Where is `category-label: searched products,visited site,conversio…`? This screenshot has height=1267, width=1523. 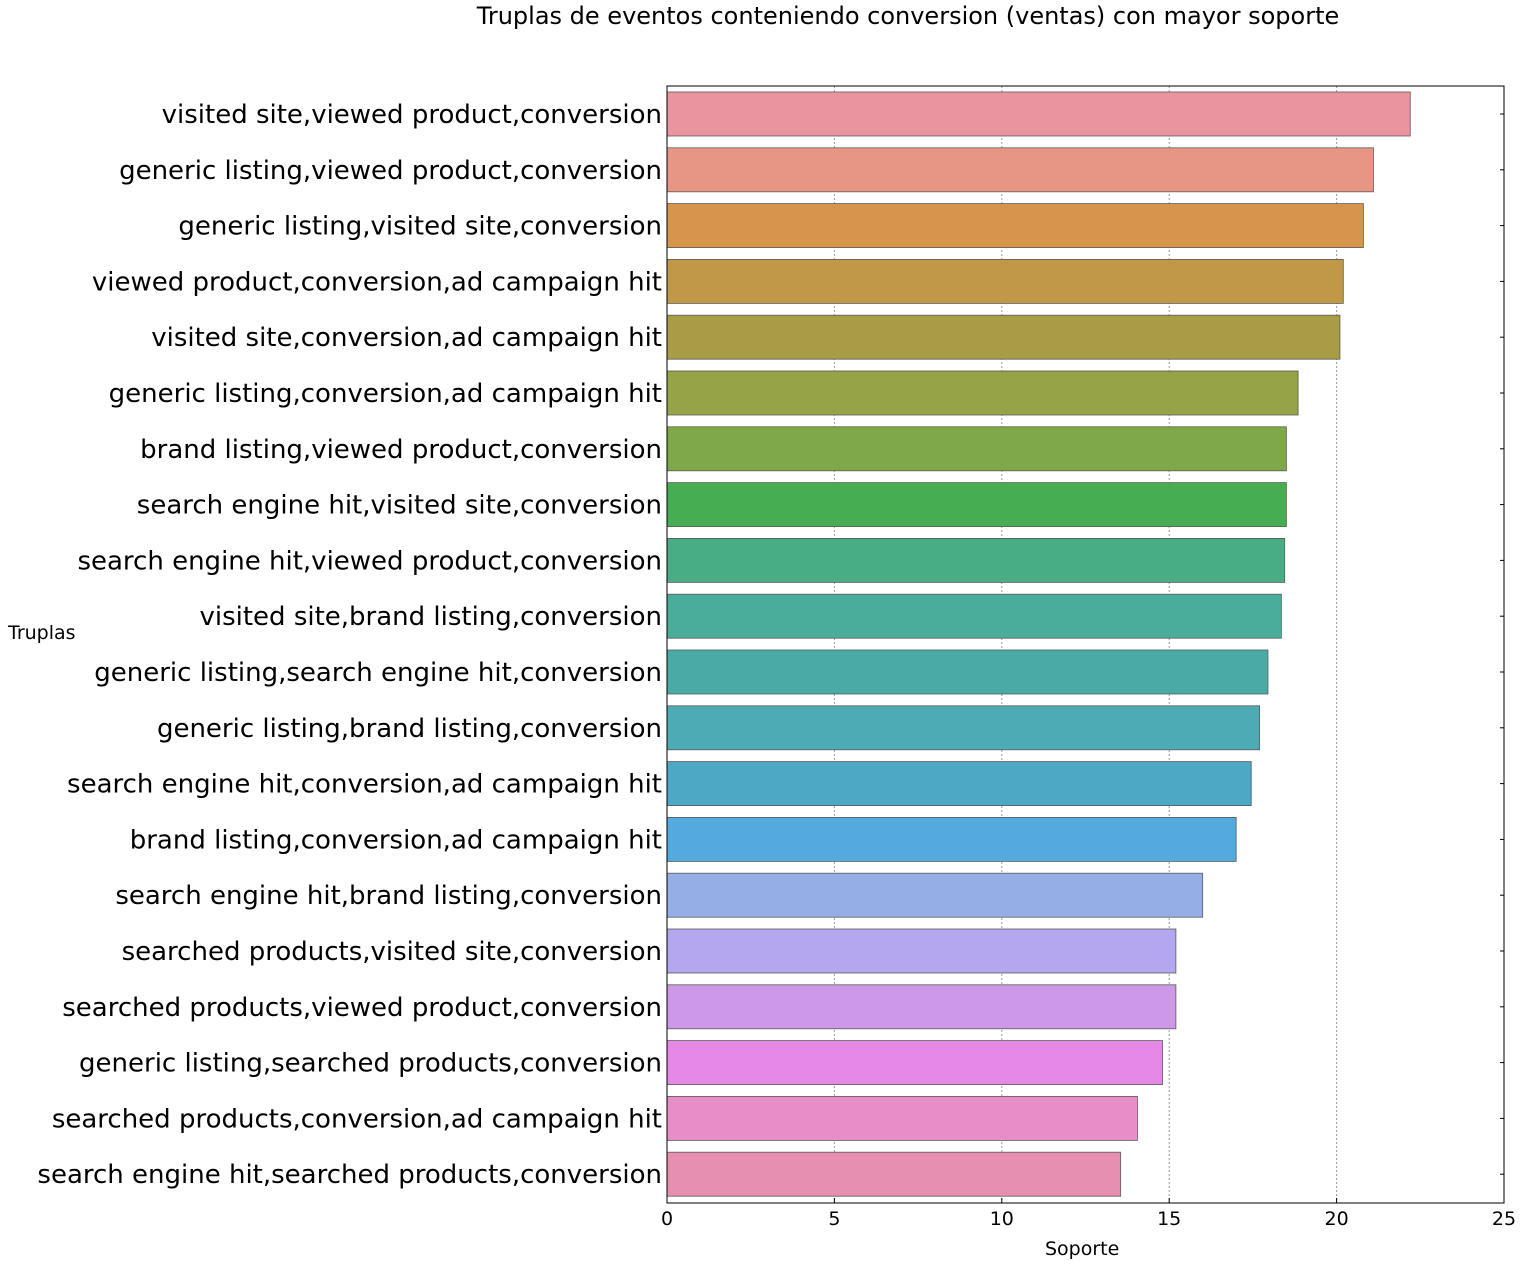 category-label: searched products,visited site,conversio… is located at coordinates (392, 952).